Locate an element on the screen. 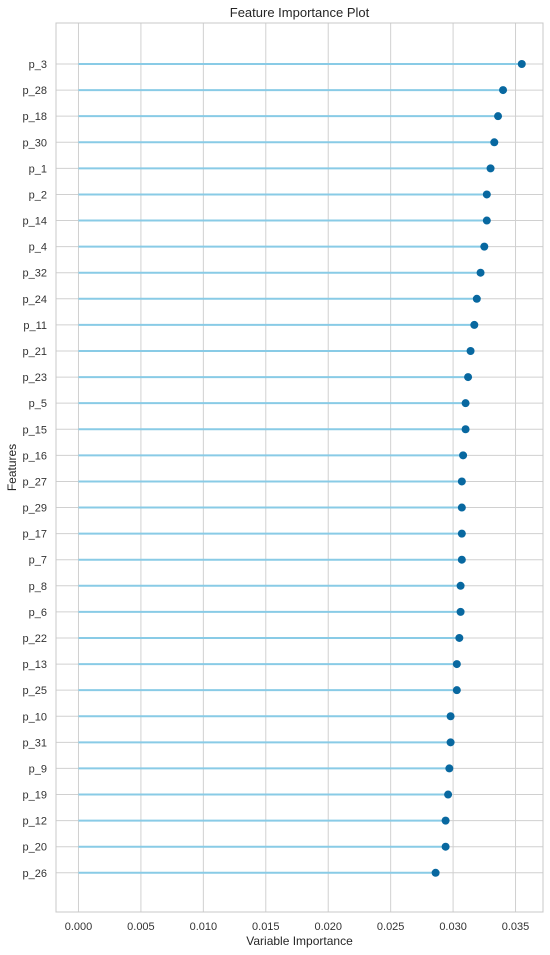 This screenshot has height=955, width=550. chart-title: Feature Importance Plot is located at coordinates (300, 12).